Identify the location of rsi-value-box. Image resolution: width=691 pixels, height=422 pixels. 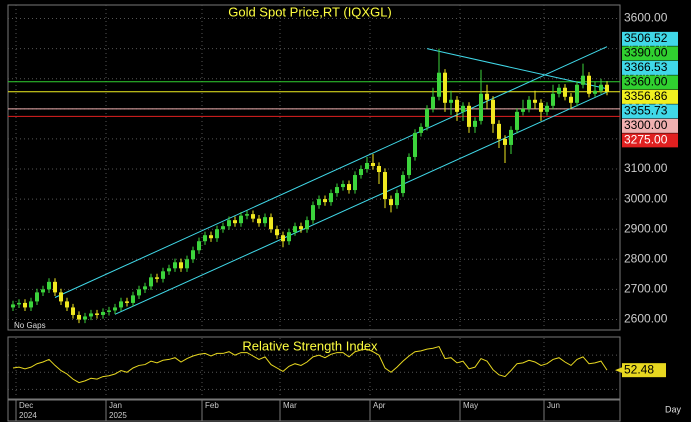
(644, 370).